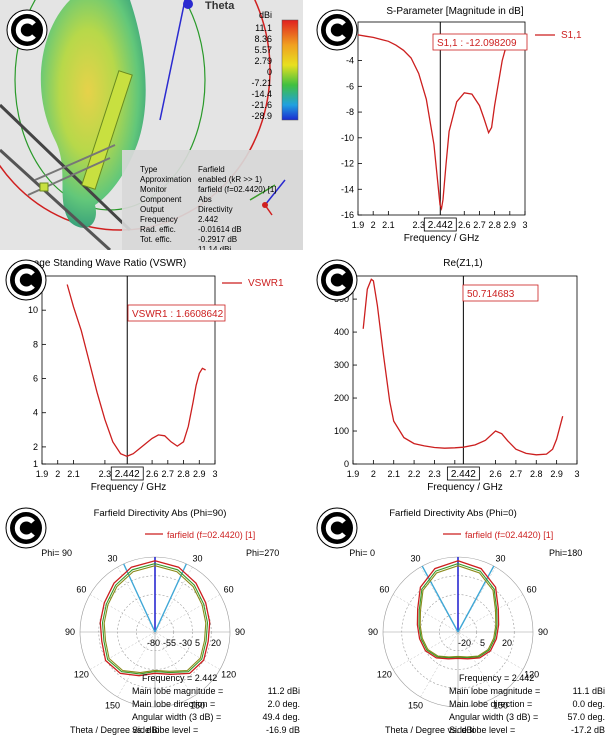 This screenshot has height=750, width=607. Describe the element at coordinates (440, 224) in the screenshot. I see `marker-x-box` at that location.